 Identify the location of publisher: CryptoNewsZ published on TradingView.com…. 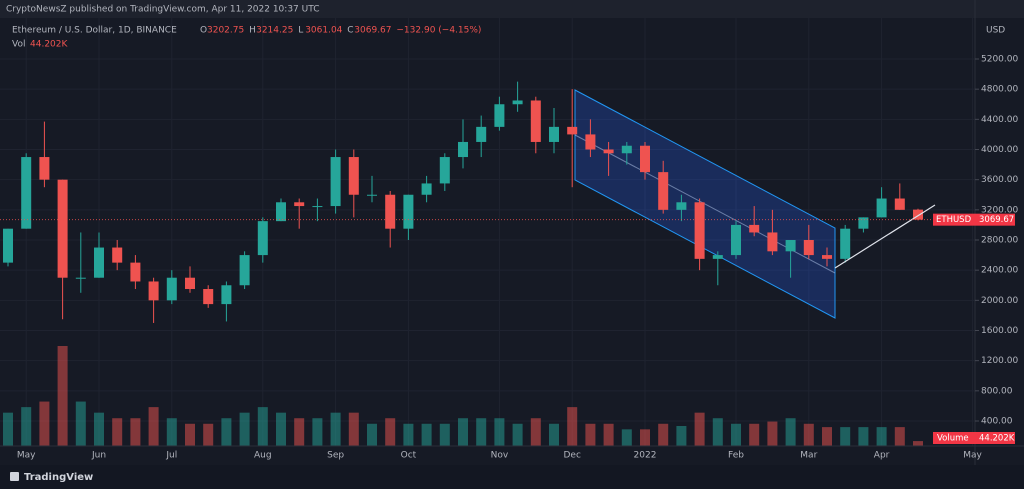
(162, 10).